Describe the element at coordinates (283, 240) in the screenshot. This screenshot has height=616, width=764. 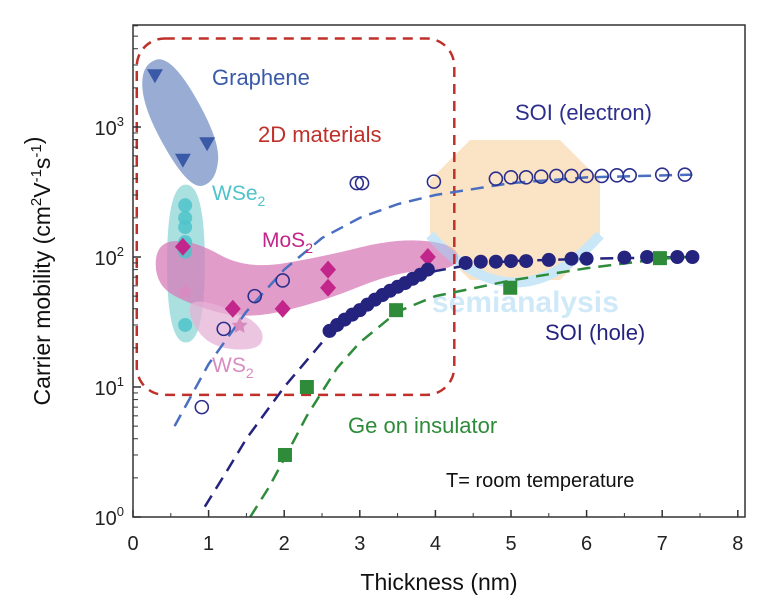
I see `annotation-text: MoS` at that location.